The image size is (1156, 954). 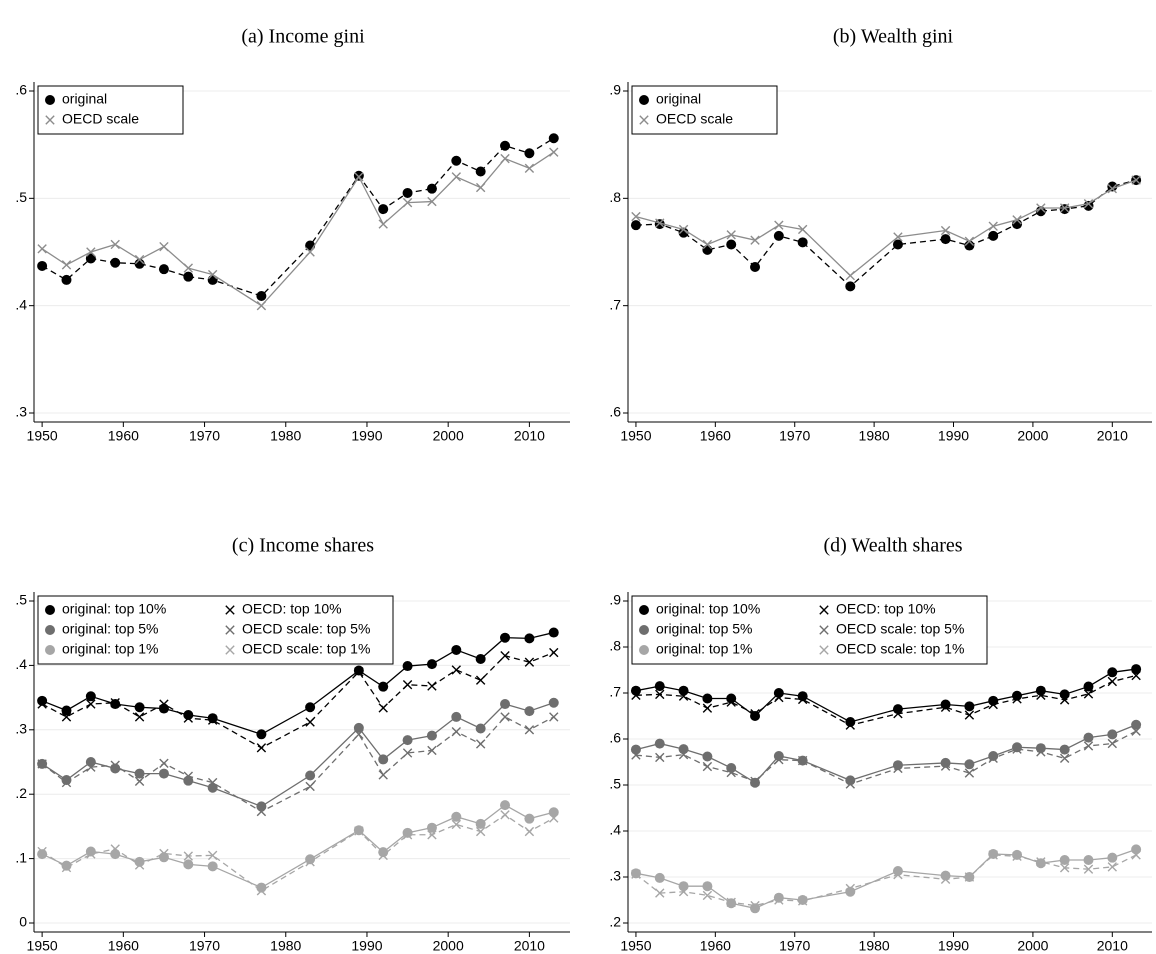 What do you see at coordinates (892, 546) in the screenshot?
I see `panel-title: (d) Wealth shares` at bounding box center [892, 546].